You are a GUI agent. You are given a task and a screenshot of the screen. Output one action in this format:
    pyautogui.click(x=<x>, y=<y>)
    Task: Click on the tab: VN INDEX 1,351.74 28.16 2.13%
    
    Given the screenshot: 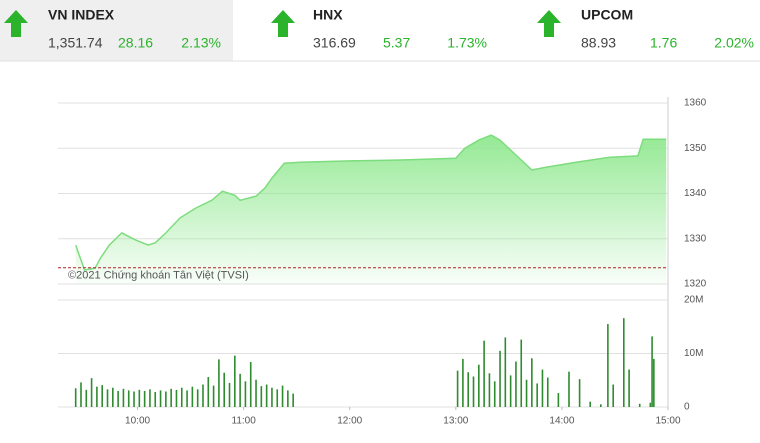 What is the action you would take?
    pyautogui.click(x=112, y=29)
    